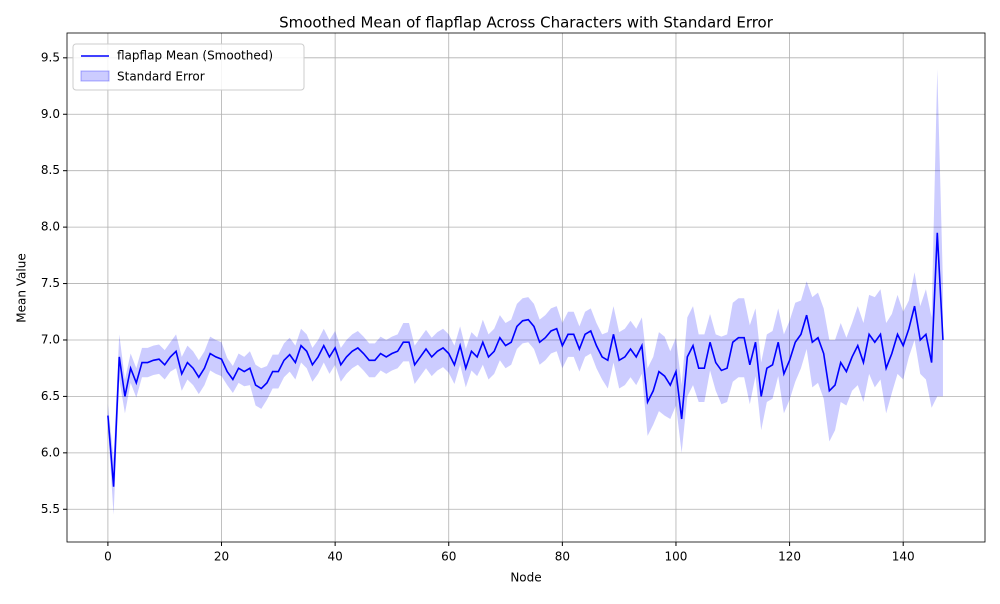 This screenshot has width=1000, height=604. Describe the element at coordinates (789, 557) in the screenshot. I see `x-tick-label: 120` at that location.